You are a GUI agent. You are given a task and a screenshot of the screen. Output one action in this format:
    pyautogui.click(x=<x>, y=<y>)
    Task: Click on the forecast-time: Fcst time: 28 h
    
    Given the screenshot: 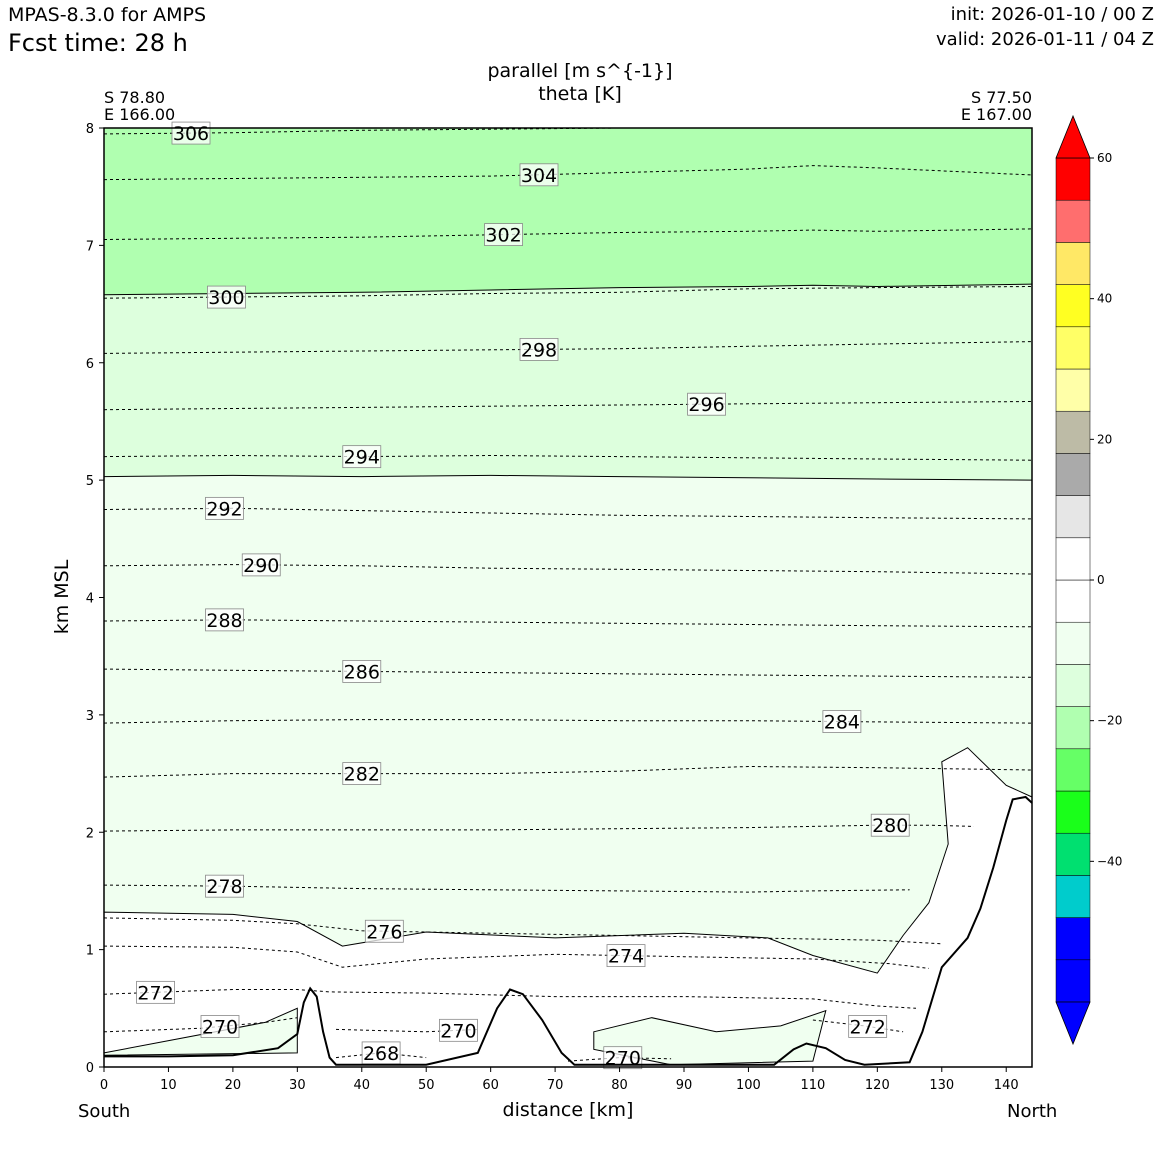 What is the action you would take?
    pyautogui.click(x=98, y=43)
    